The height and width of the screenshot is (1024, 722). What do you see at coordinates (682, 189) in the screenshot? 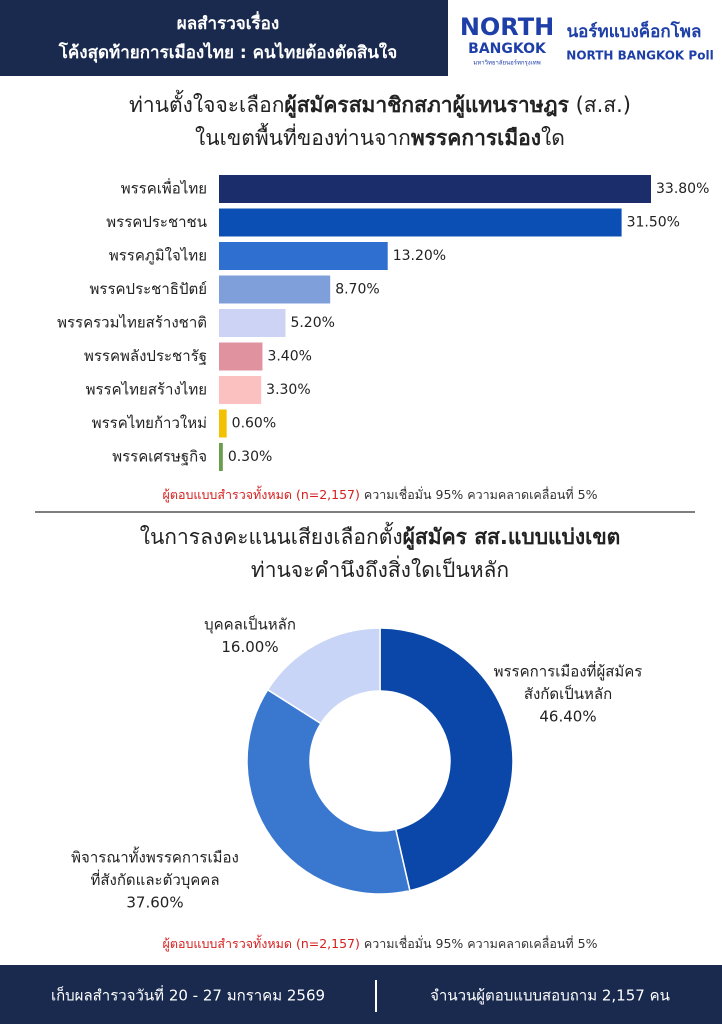
I see `value-label: 33.80%` at bounding box center [682, 189].